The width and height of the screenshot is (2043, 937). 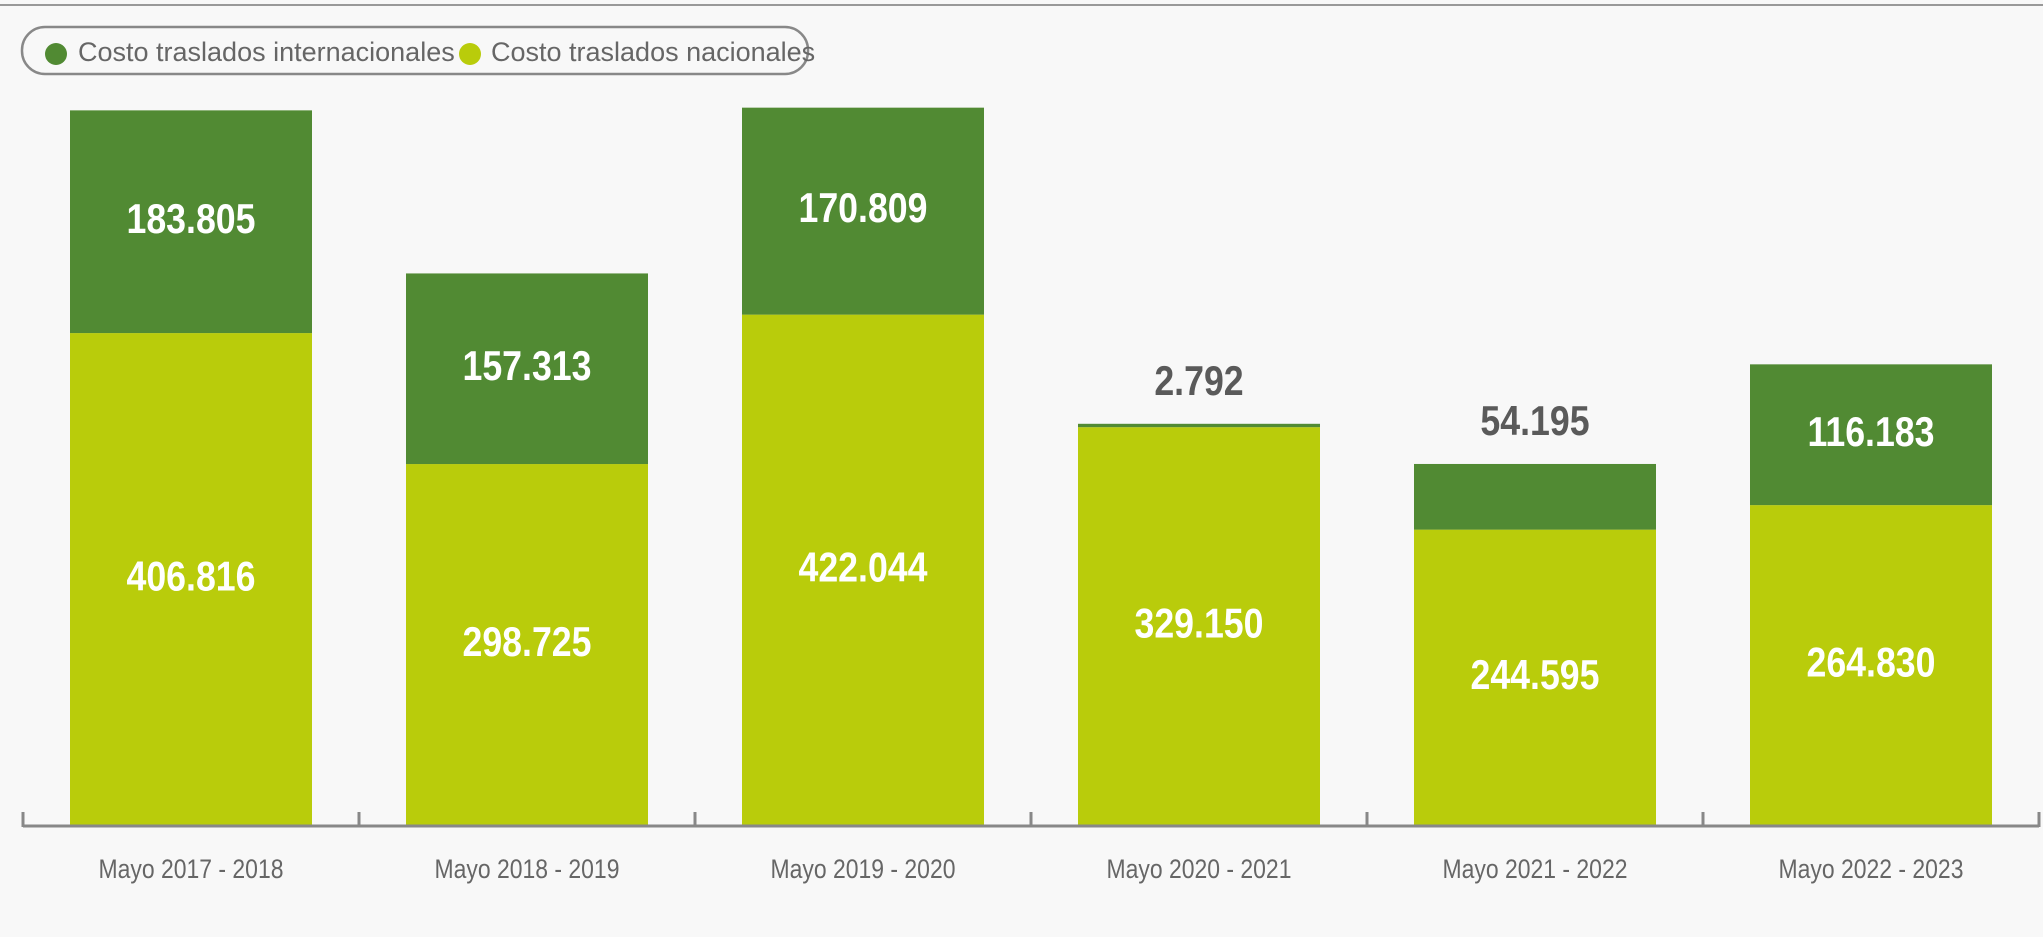 What do you see at coordinates (190, 577) in the screenshot?
I see `data-label: 406.816` at bounding box center [190, 577].